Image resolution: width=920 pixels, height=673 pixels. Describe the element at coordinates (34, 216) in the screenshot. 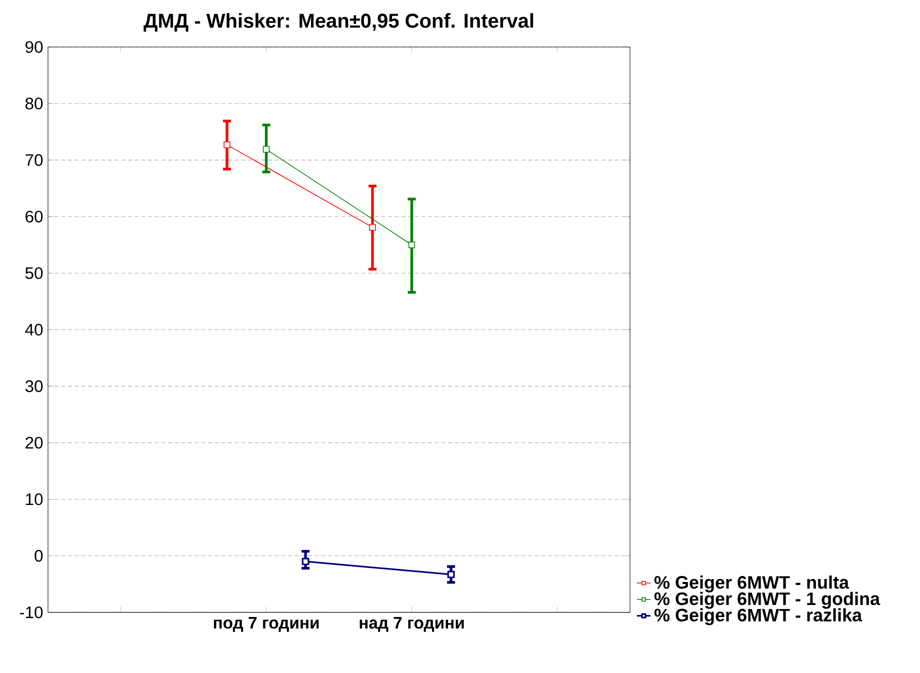

I see `y-tick-label: 60` at that location.